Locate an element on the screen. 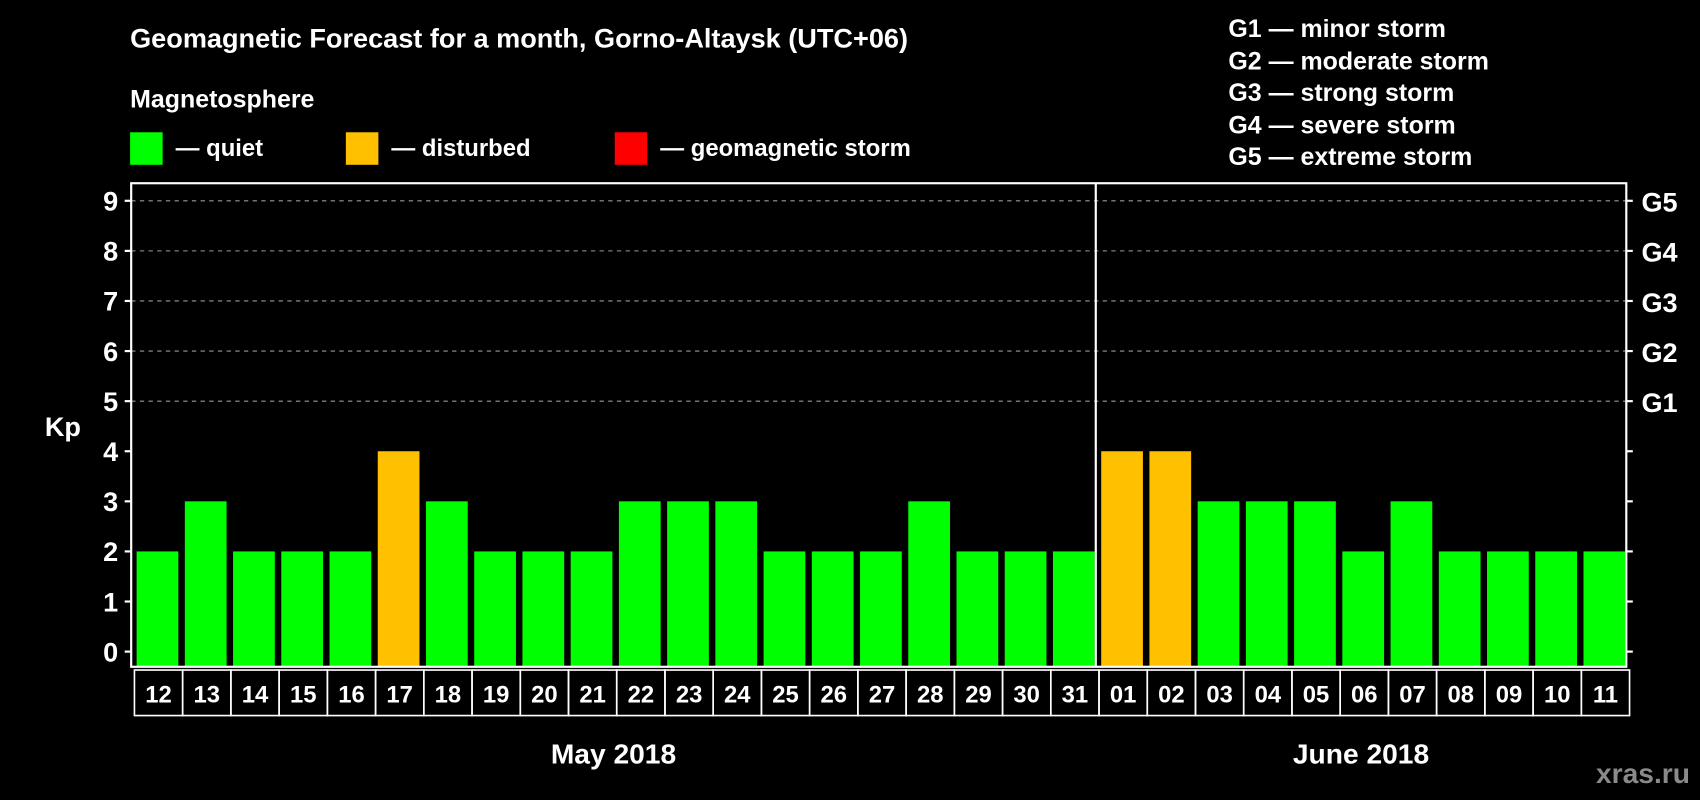  disturbed-swatch is located at coordinates (362, 148).